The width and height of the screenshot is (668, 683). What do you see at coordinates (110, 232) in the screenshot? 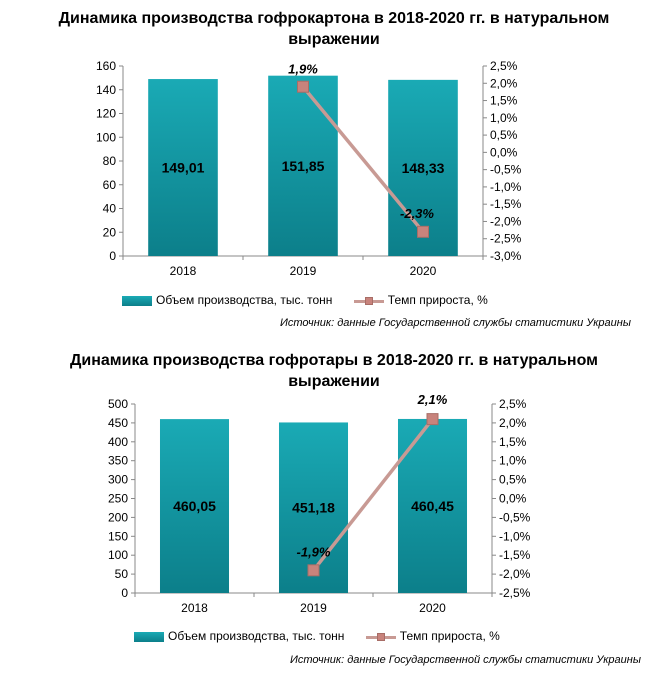
I see `y-left-tick-label: 20` at bounding box center [110, 232].